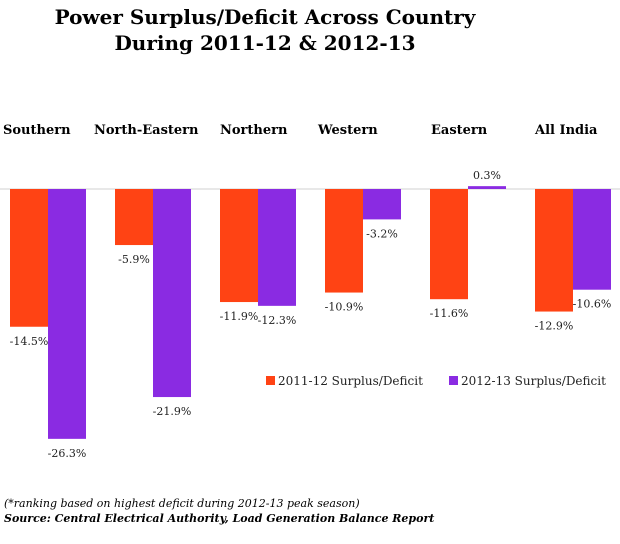 The height and width of the screenshot is (544, 620). I want to click on value-label: -26.3%, so click(67, 453).